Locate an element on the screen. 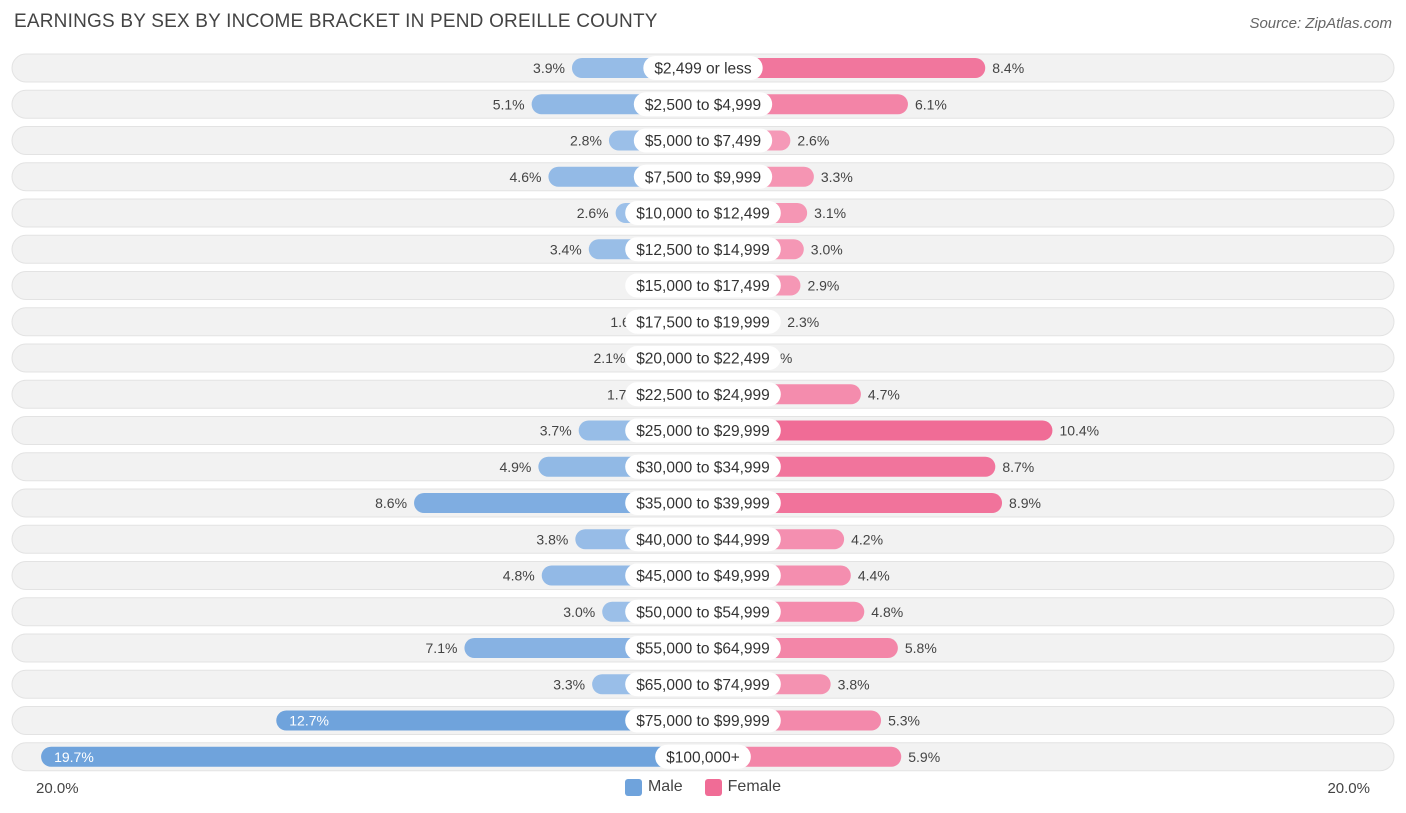 This screenshot has width=1406, height=813. category-label: $7,500 to $9,999 is located at coordinates (703, 177).